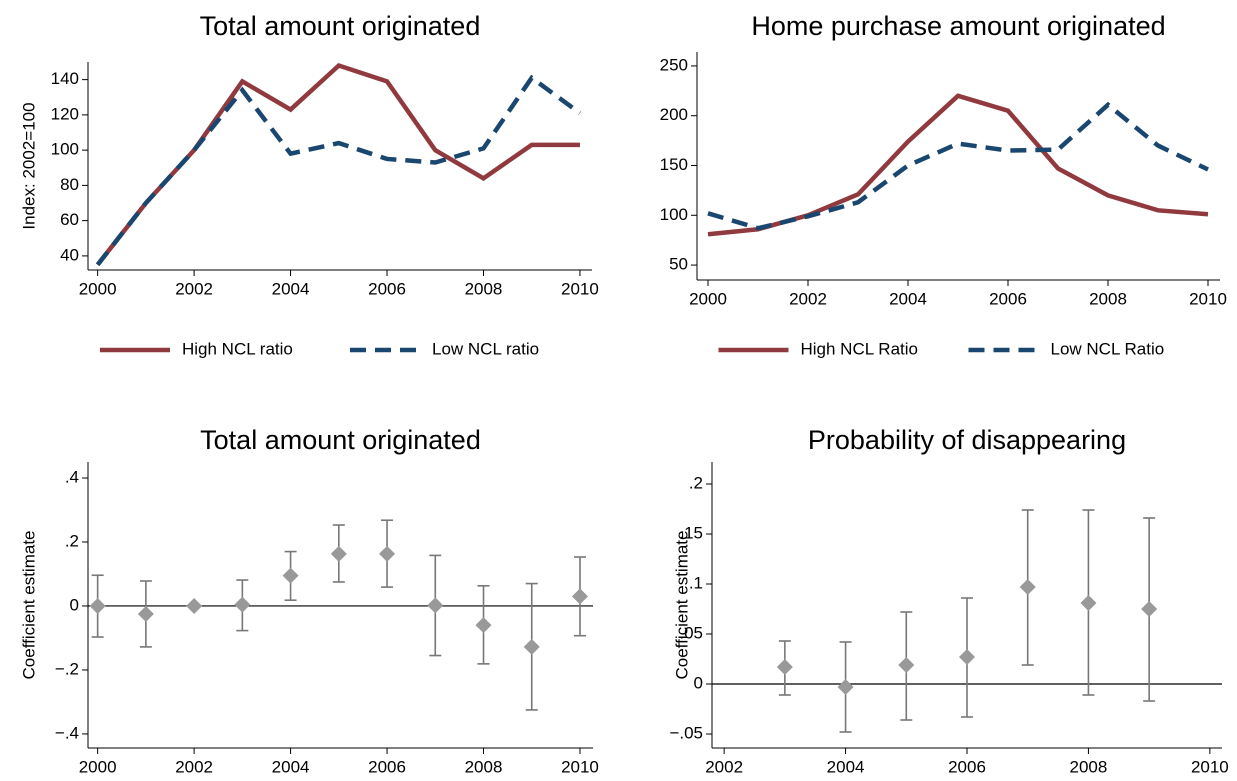 The image size is (1237, 781). I want to click on y-tick-label: −.05, so click(686, 732).